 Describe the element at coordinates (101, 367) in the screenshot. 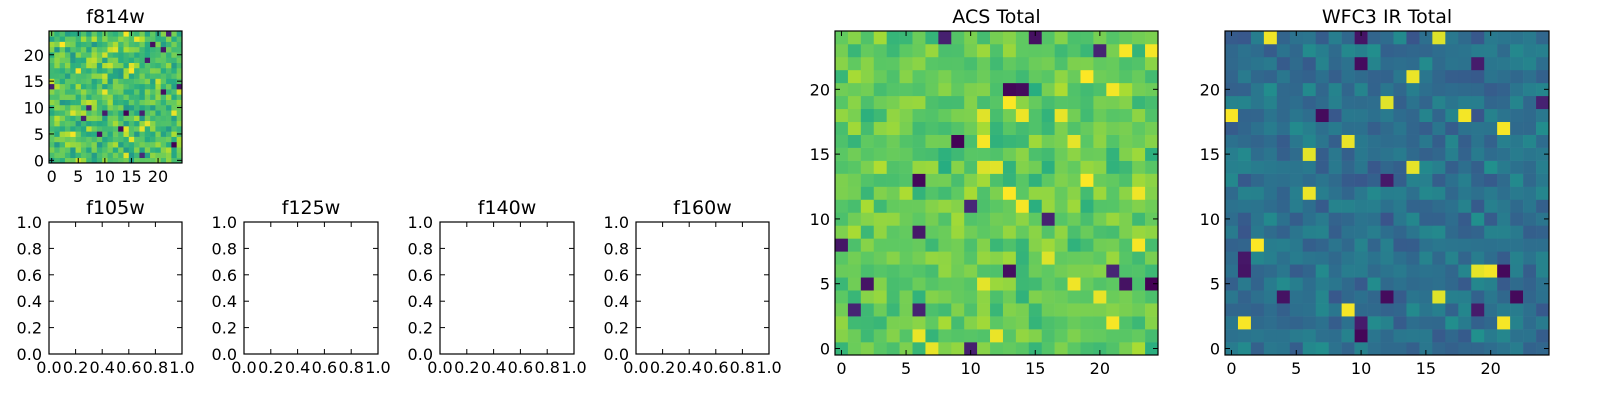

I see `x-tick-label: 0.4` at that location.